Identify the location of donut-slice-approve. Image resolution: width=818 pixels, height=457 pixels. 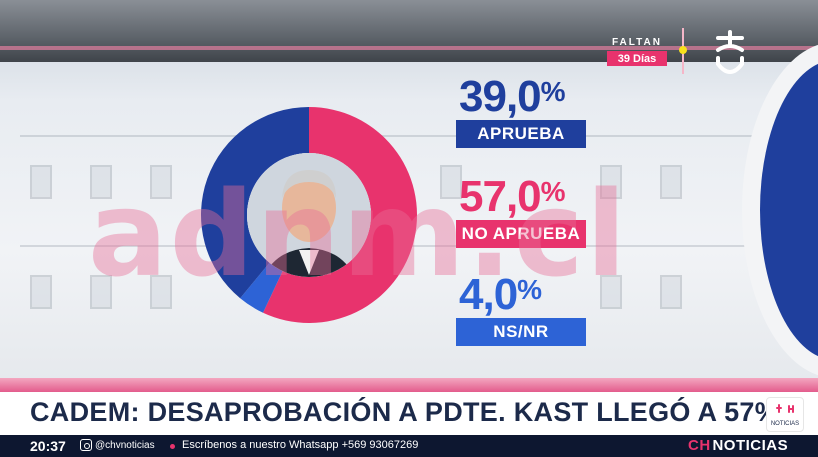
(255, 203).